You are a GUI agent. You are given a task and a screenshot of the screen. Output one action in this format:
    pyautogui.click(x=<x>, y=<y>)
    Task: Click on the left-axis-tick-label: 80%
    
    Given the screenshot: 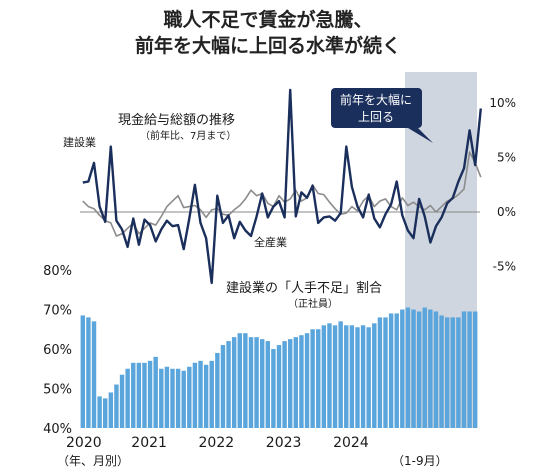 What is the action you would take?
    pyautogui.click(x=57, y=271)
    